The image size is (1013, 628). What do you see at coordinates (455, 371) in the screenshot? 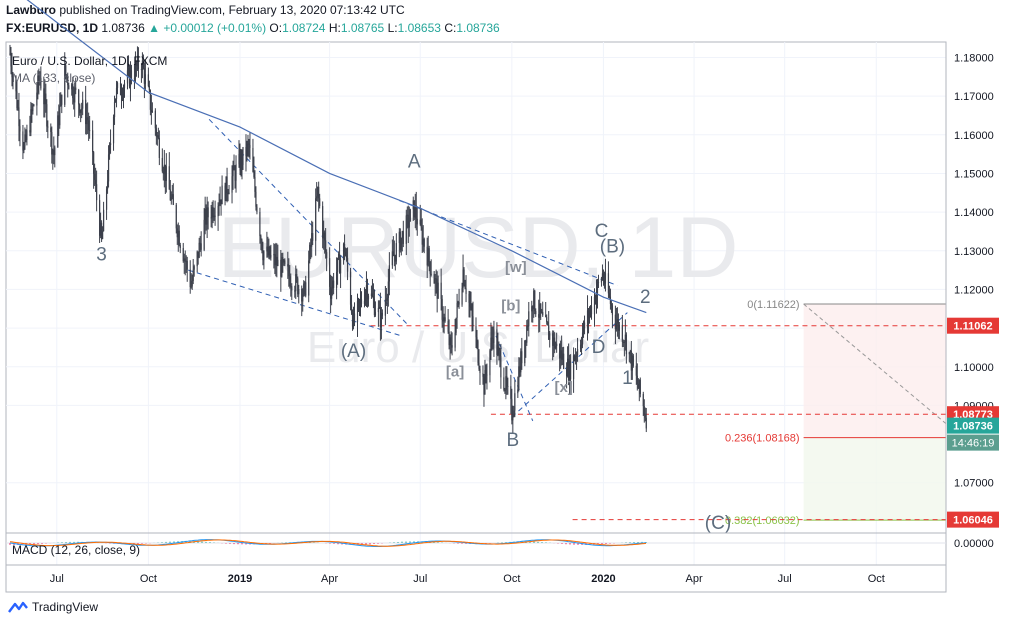
I see `wave-label: [a]` at bounding box center [455, 371].